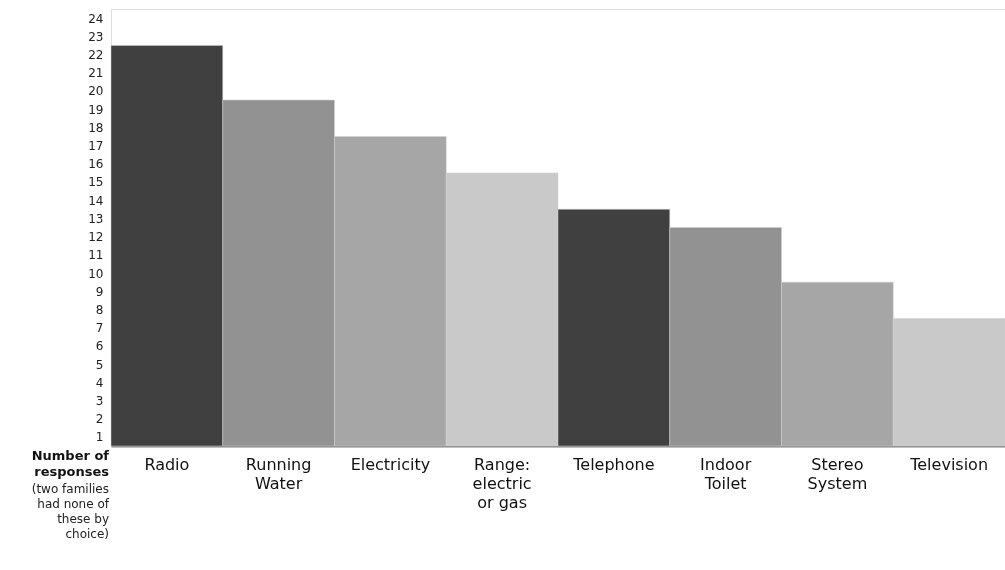 The width and height of the screenshot is (1005, 570). I want to click on x-tick-label: Indoor Toilet, so click(726, 473).